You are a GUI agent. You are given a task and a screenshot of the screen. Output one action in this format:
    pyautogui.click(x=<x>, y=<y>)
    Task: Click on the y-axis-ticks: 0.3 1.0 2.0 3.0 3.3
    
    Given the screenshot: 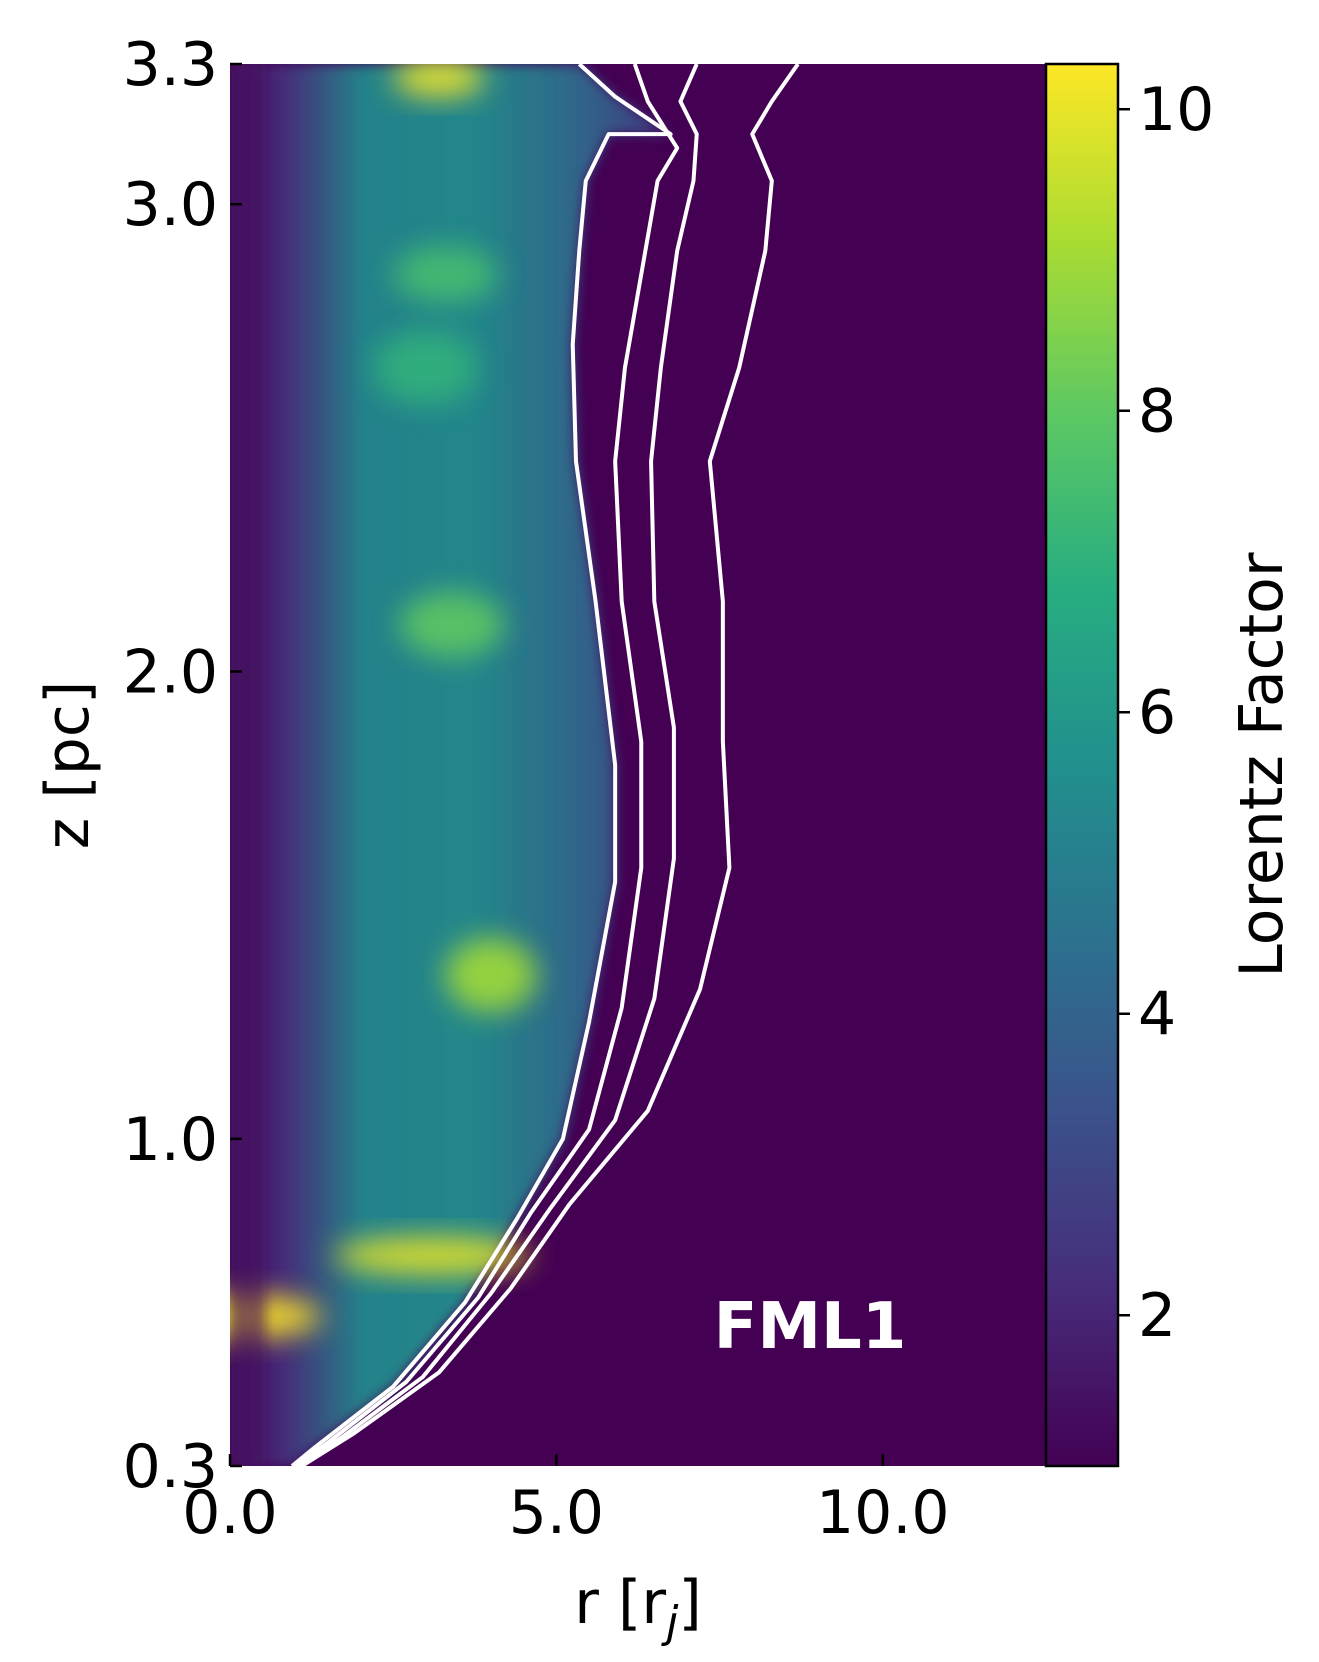 What is the action you would take?
    pyautogui.click(x=182, y=766)
    